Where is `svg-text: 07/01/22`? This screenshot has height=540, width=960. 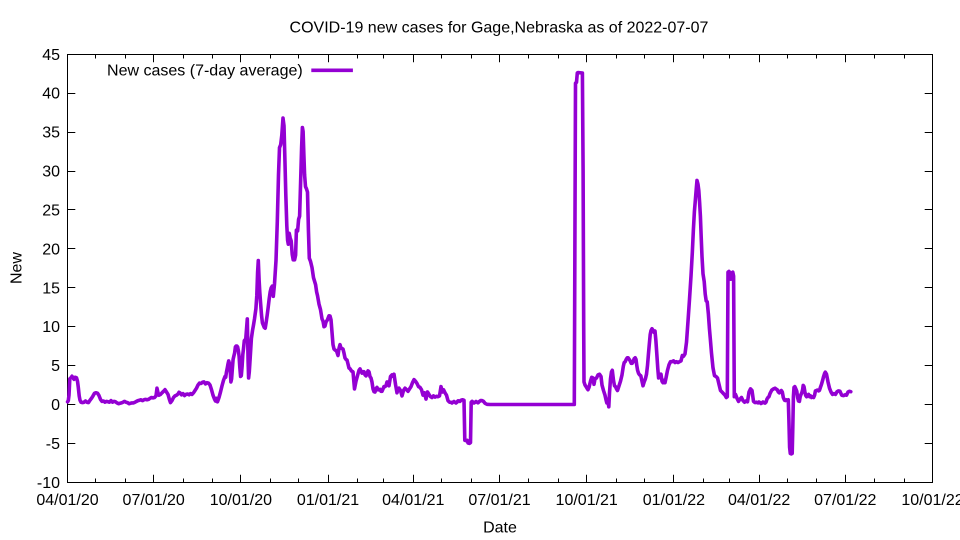
svg-text: 07/01/22 is located at coordinates (845, 500).